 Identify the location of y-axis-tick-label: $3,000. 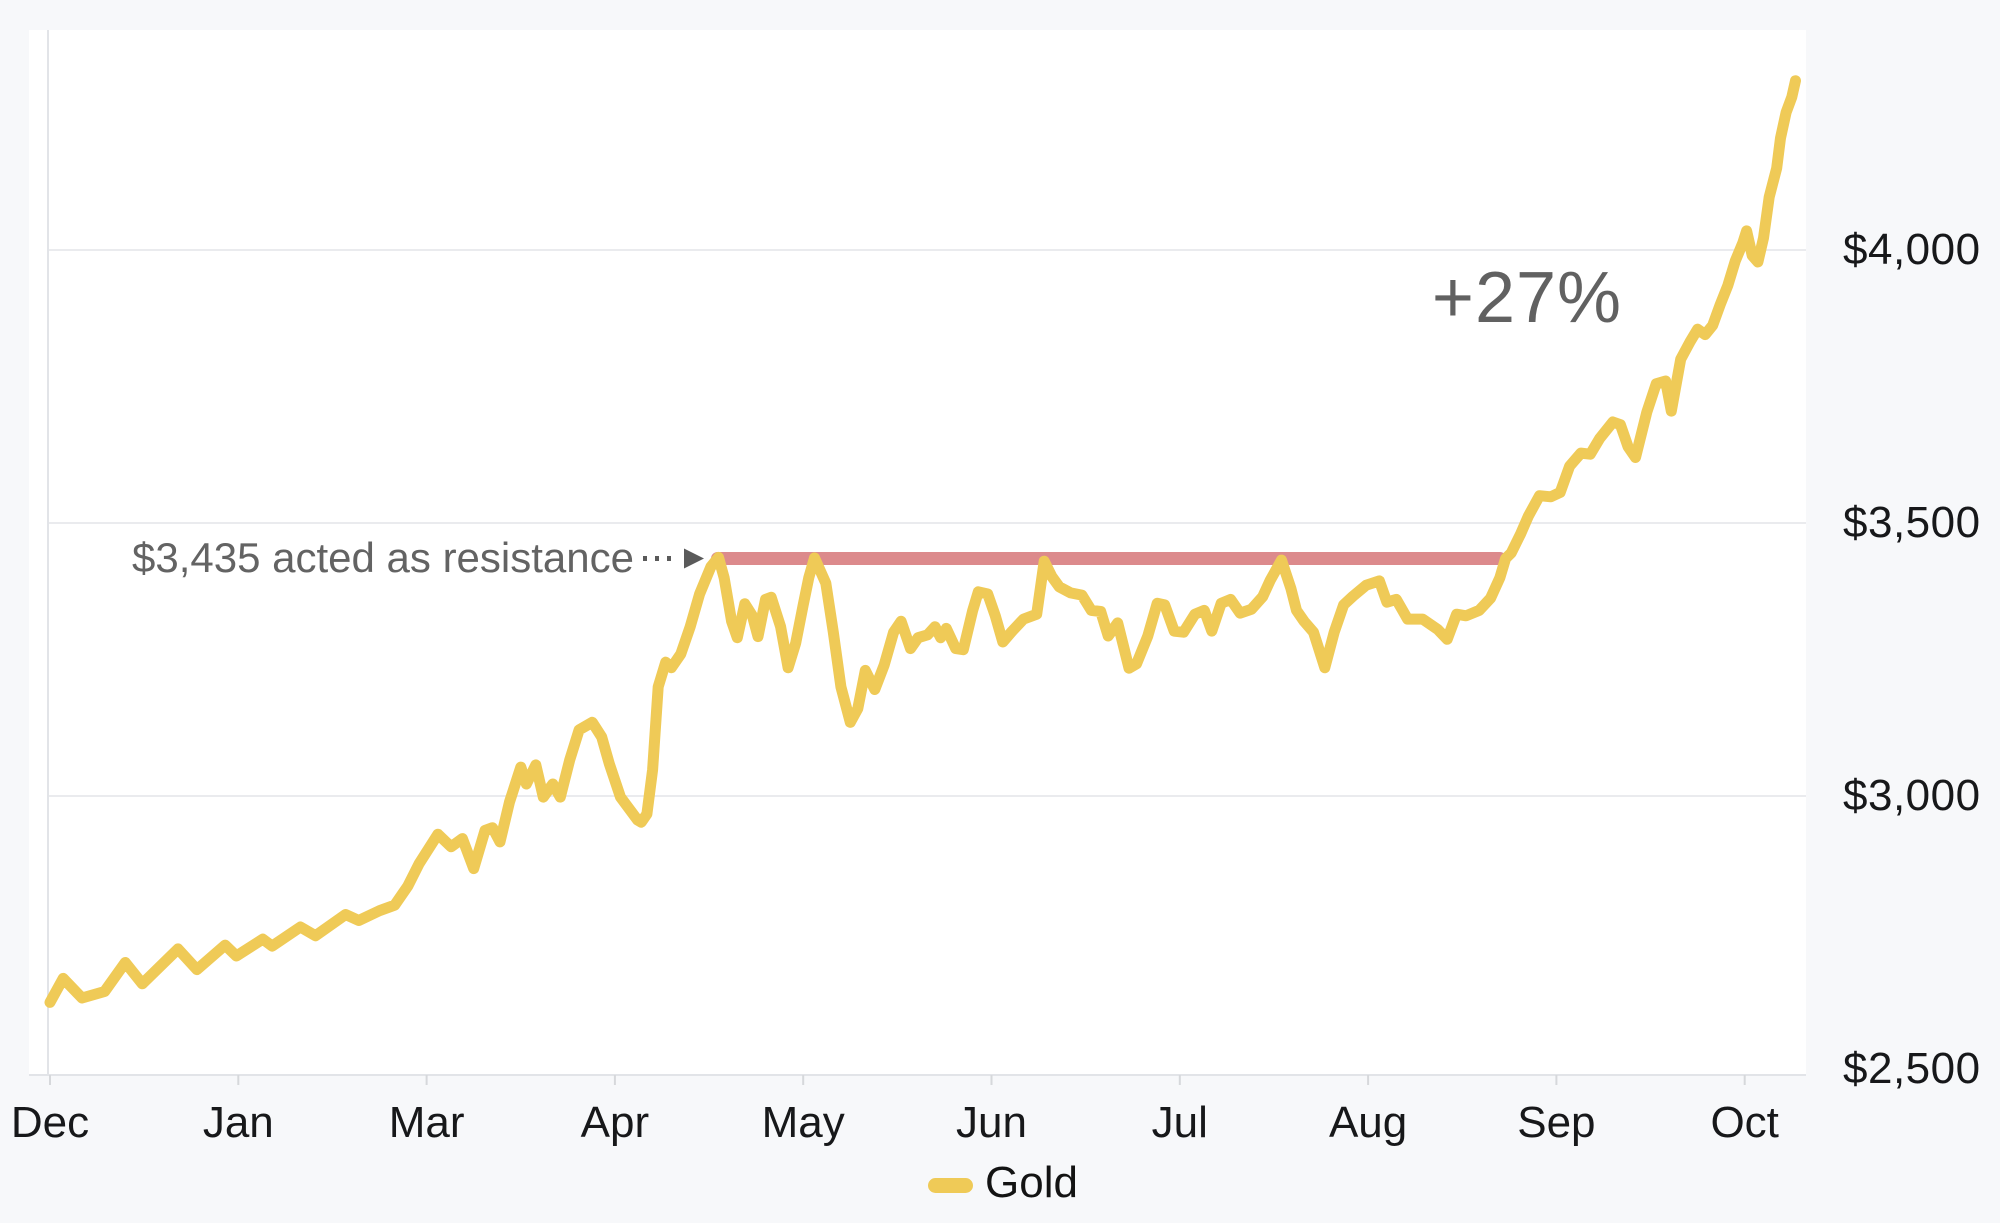
(1912, 795).